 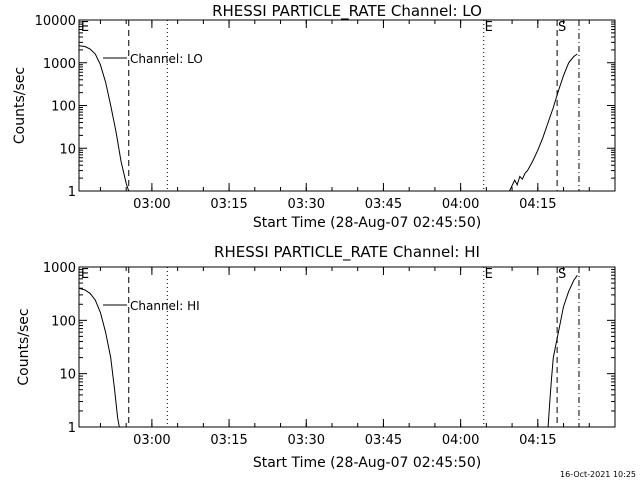 What do you see at coordinates (598, 474) in the screenshot?
I see `footer-timestamp: 16-Oct-2021 10:25` at bounding box center [598, 474].